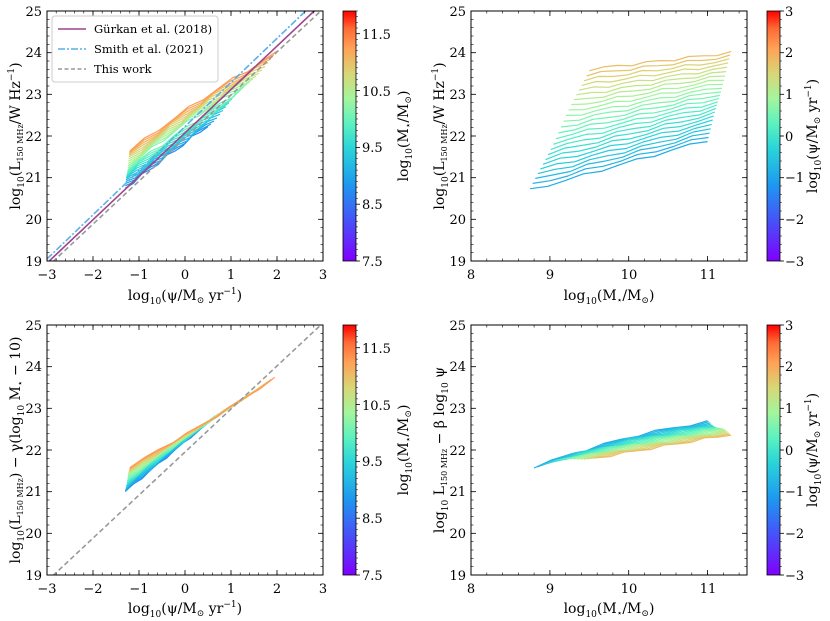  I want to click on p3-colorbar-gradient, so click(773, 450).